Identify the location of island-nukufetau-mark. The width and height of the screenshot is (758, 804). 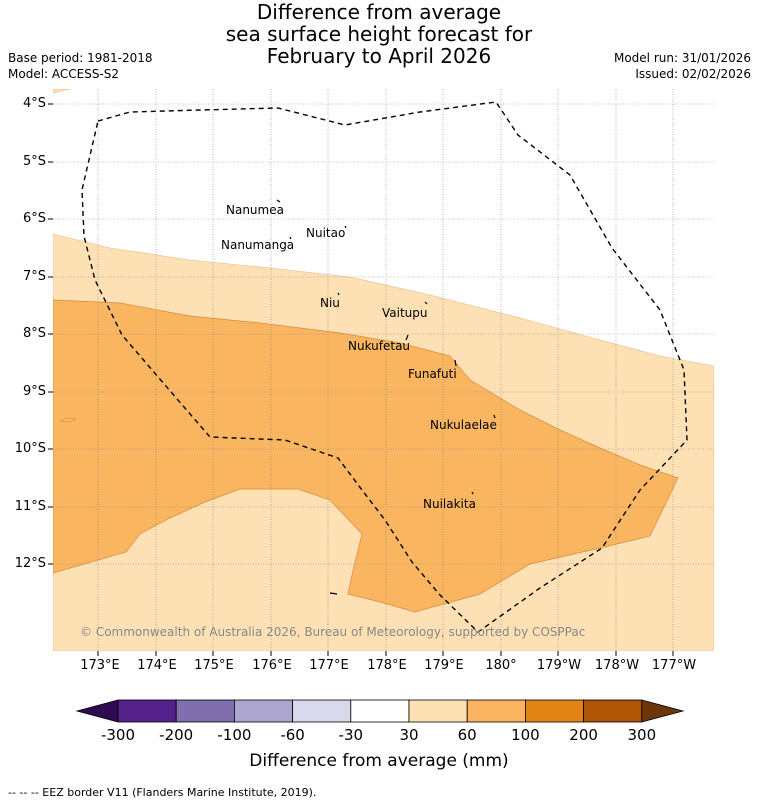
(407, 337).